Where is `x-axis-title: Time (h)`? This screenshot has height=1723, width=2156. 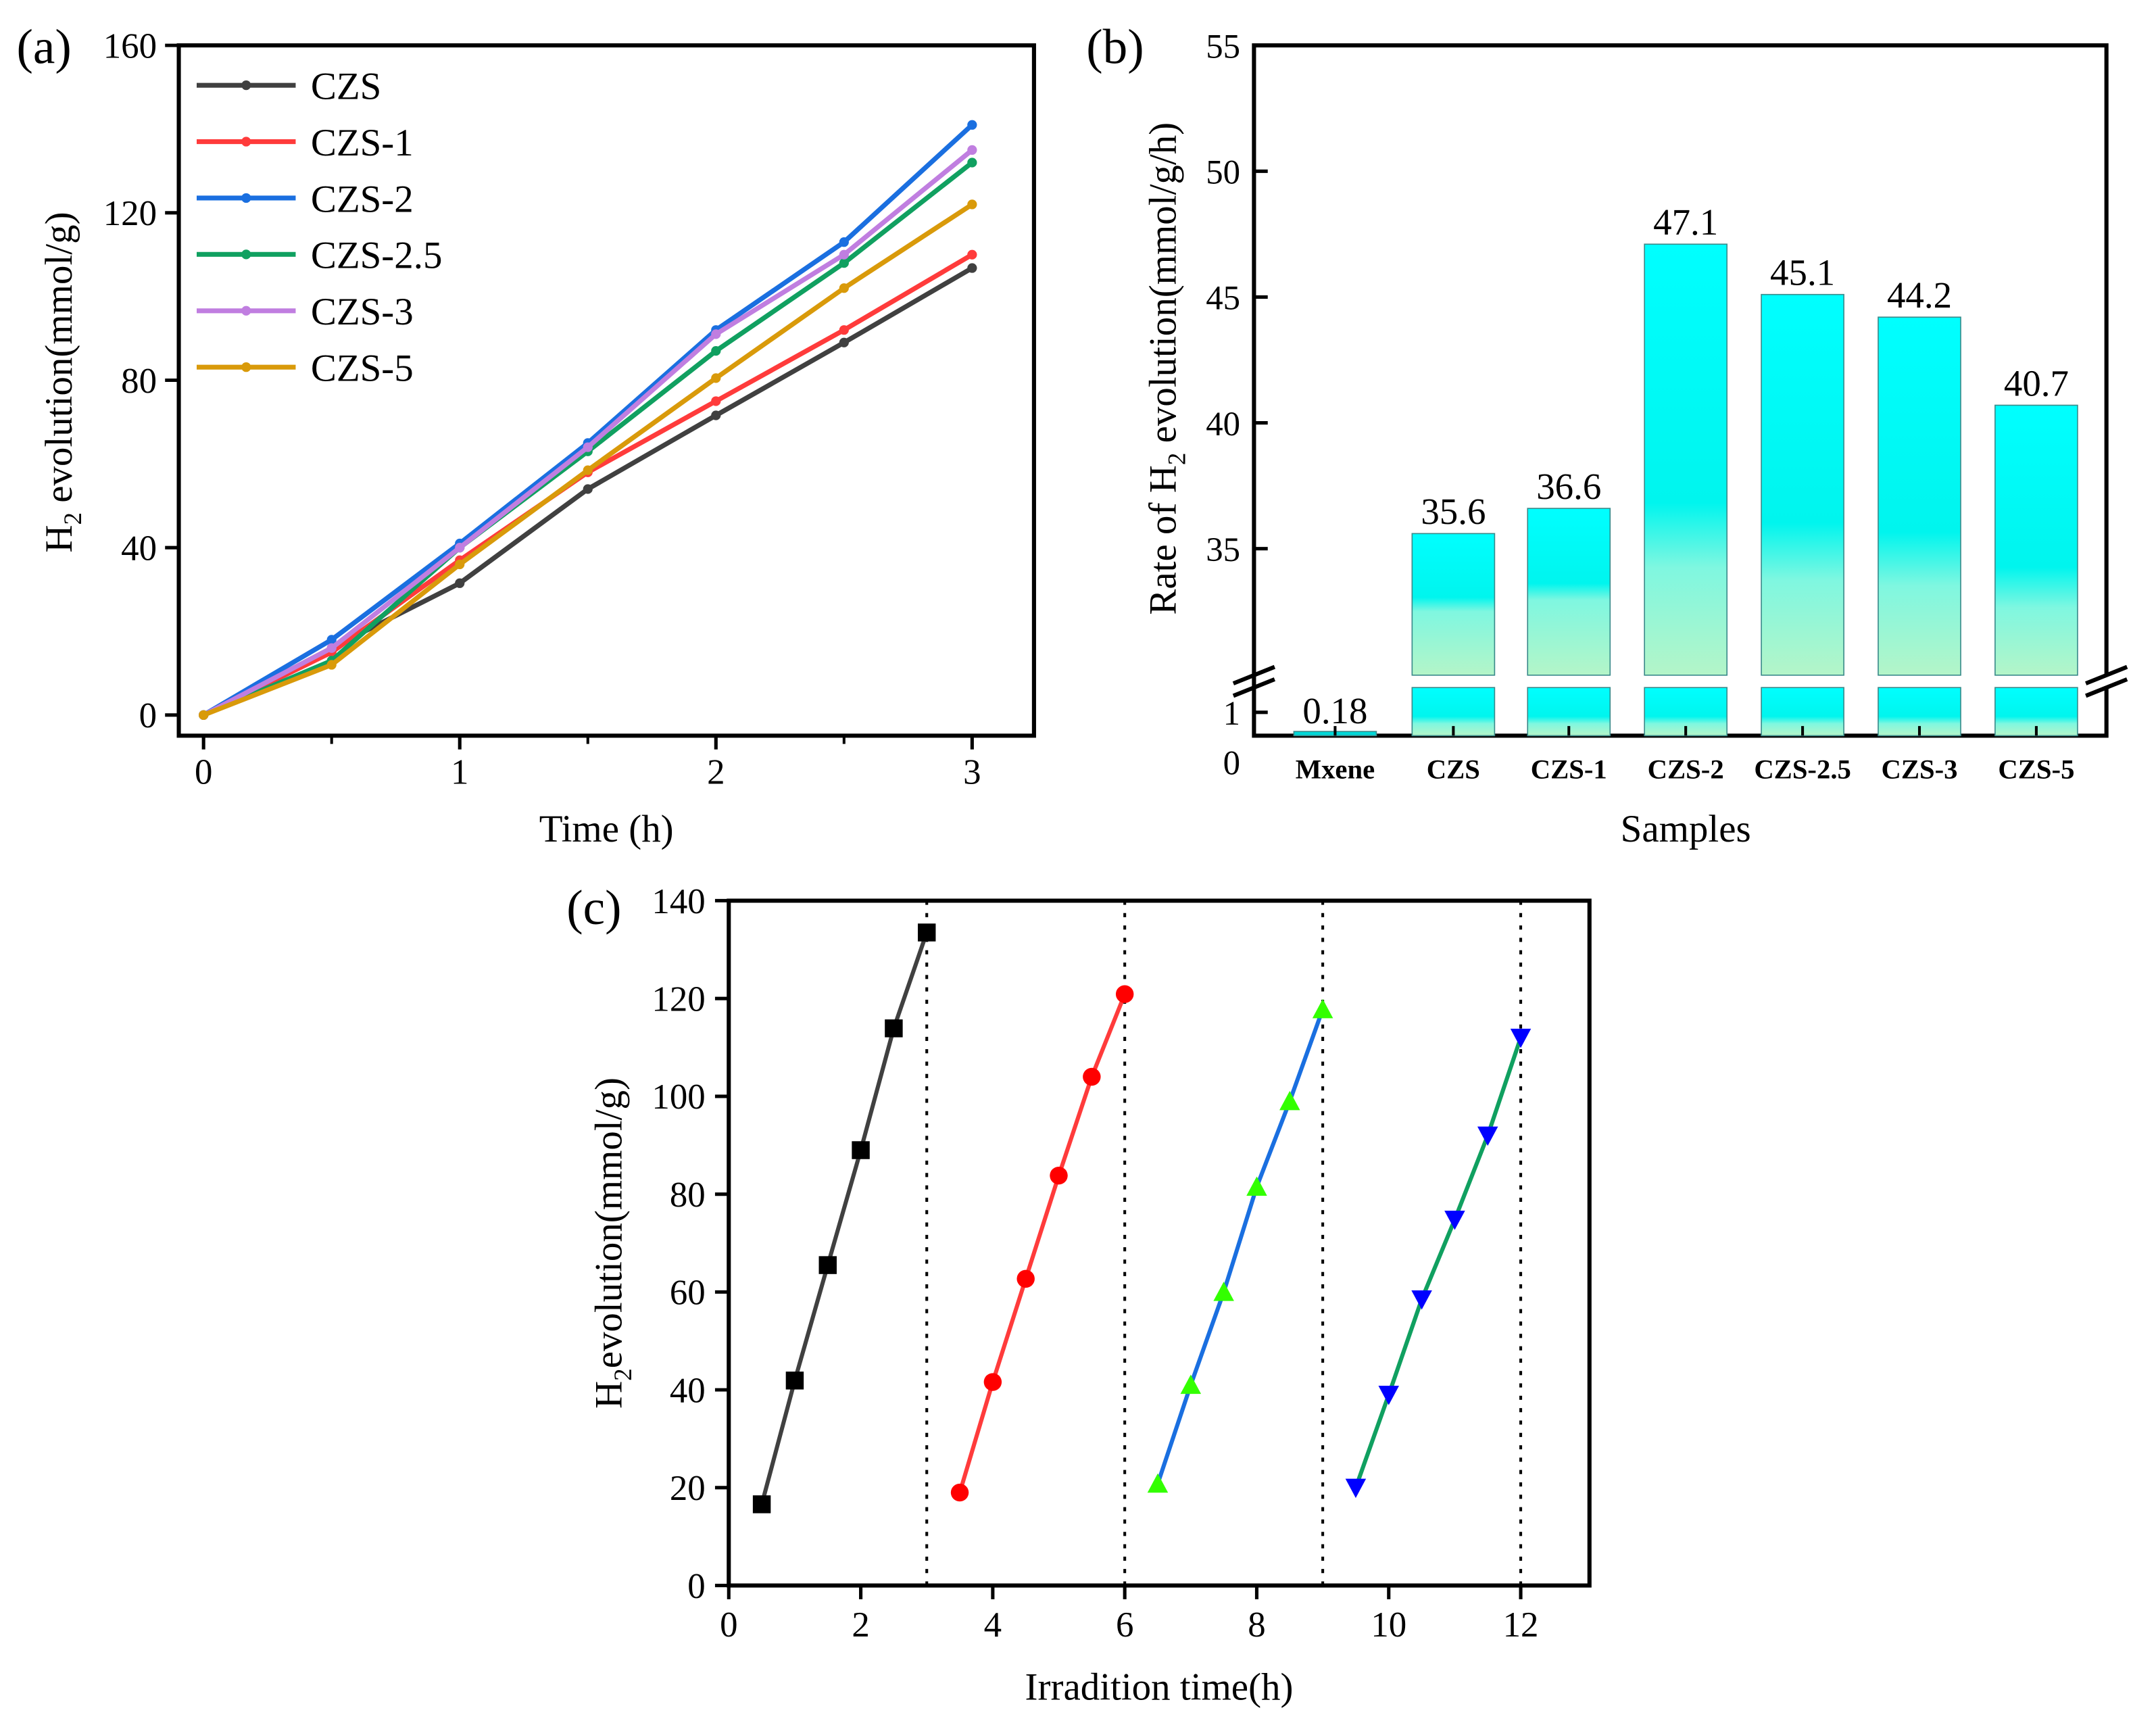 x-axis-title: Time (h) is located at coordinates (606, 829).